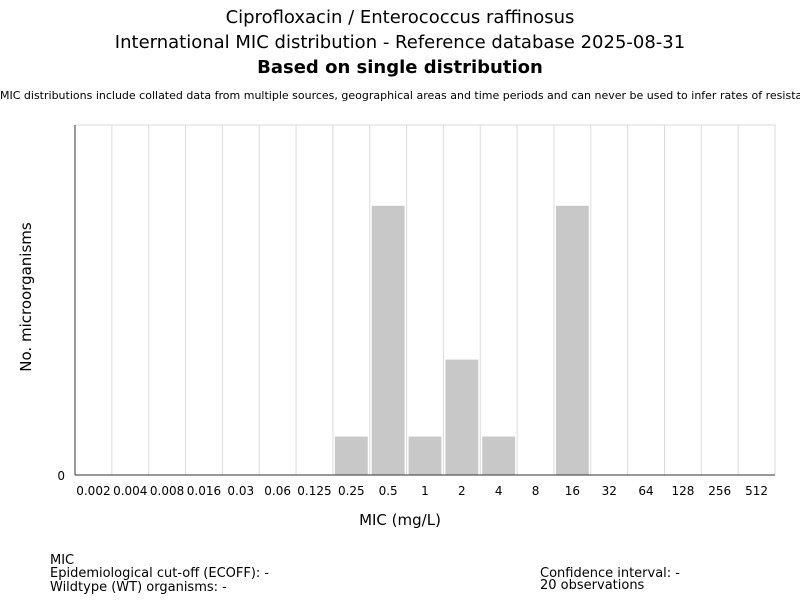 The height and width of the screenshot is (600, 800). What do you see at coordinates (62, 560) in the screenshot?
I see `footer-mic-label: MIC` at bounding box center [62, 560].